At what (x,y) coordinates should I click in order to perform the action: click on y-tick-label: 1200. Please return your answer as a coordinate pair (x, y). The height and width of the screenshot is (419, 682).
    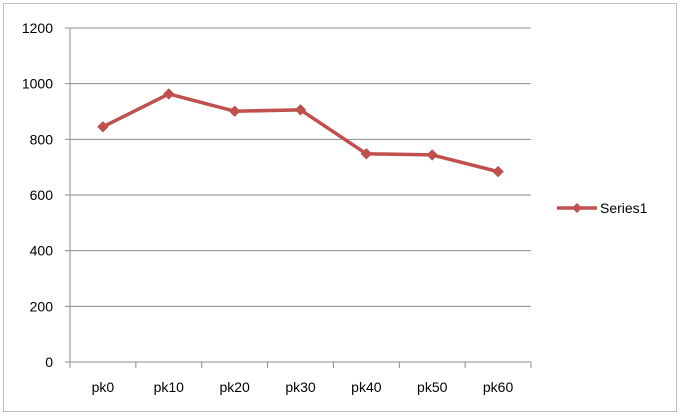
    Looking at the image, I should click on (37, 28).